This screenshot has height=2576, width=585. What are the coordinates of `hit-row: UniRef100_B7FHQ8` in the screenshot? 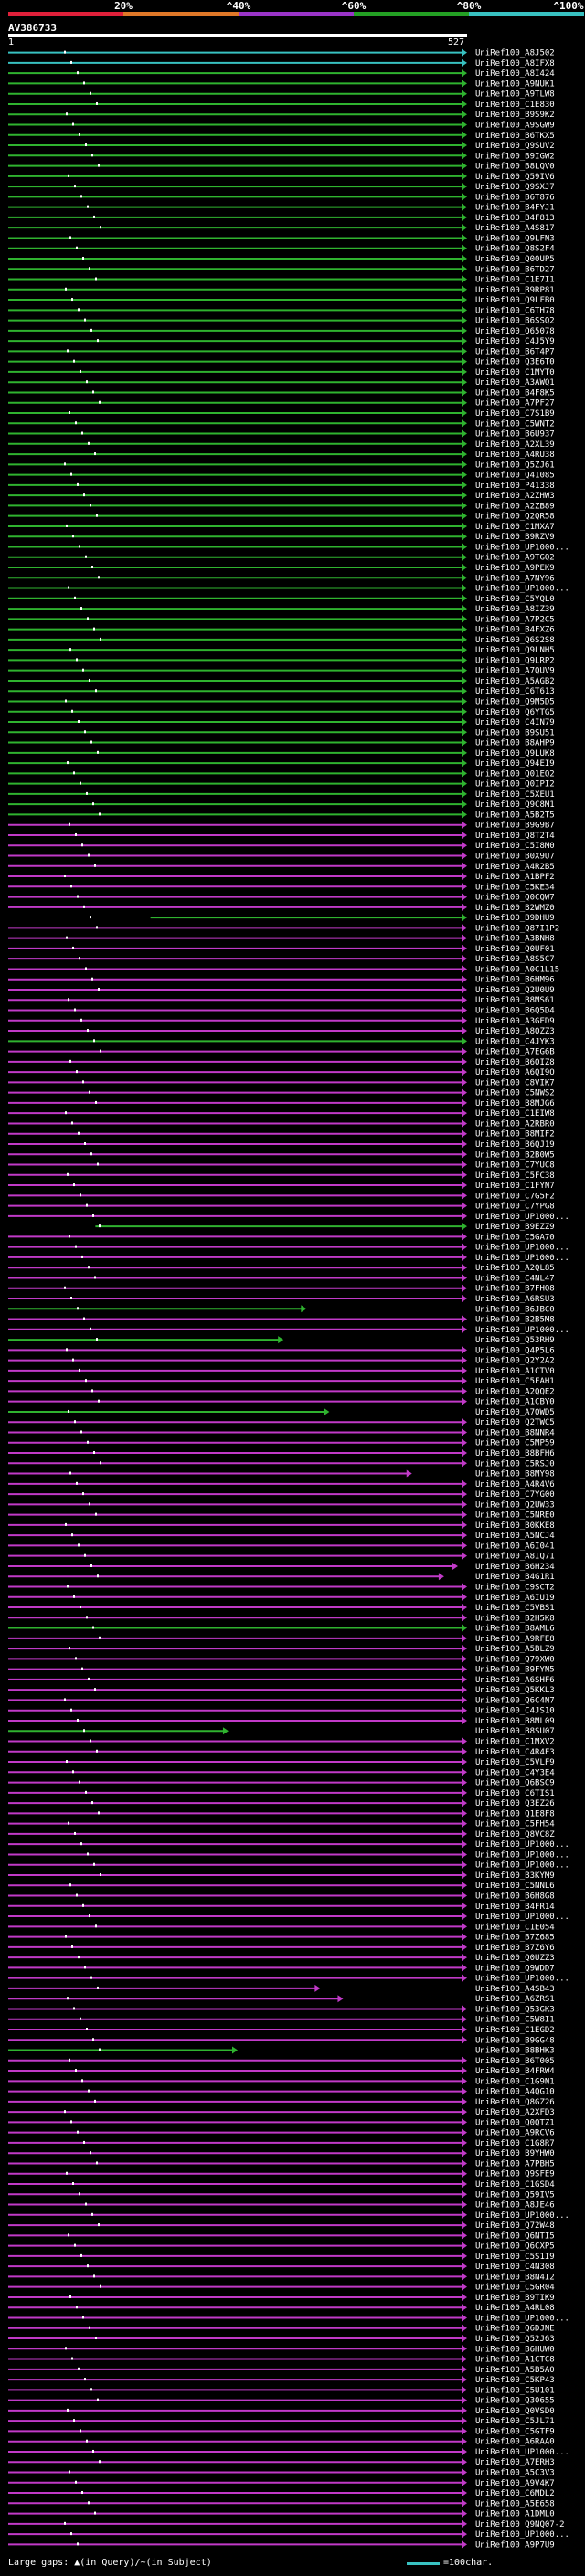 It's located at (282, 1289).